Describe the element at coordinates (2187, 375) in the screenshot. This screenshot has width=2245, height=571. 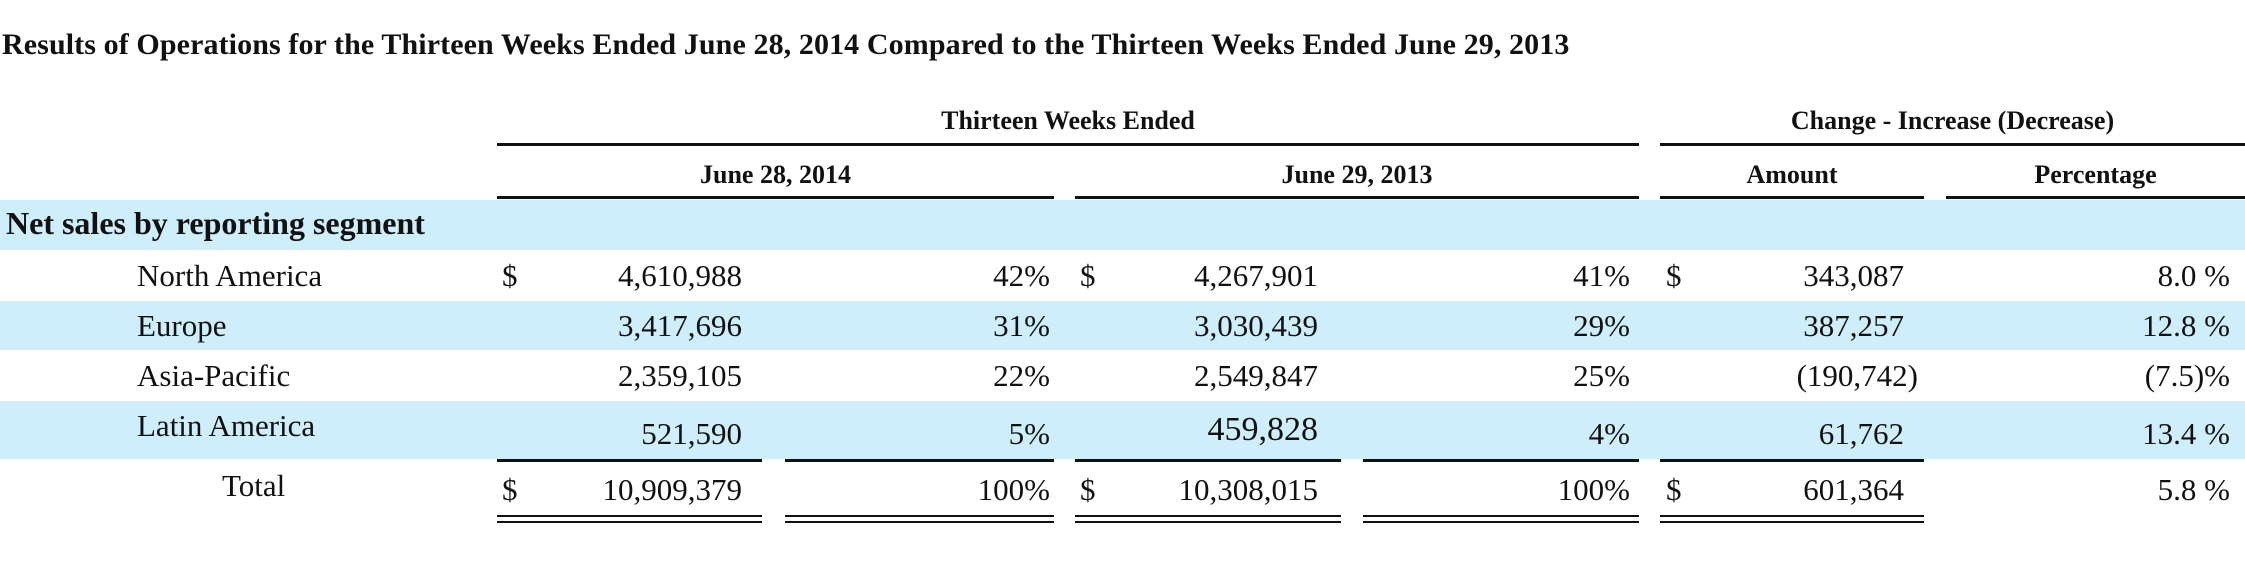
I see `change-percentage: (7.5)%` at that location.